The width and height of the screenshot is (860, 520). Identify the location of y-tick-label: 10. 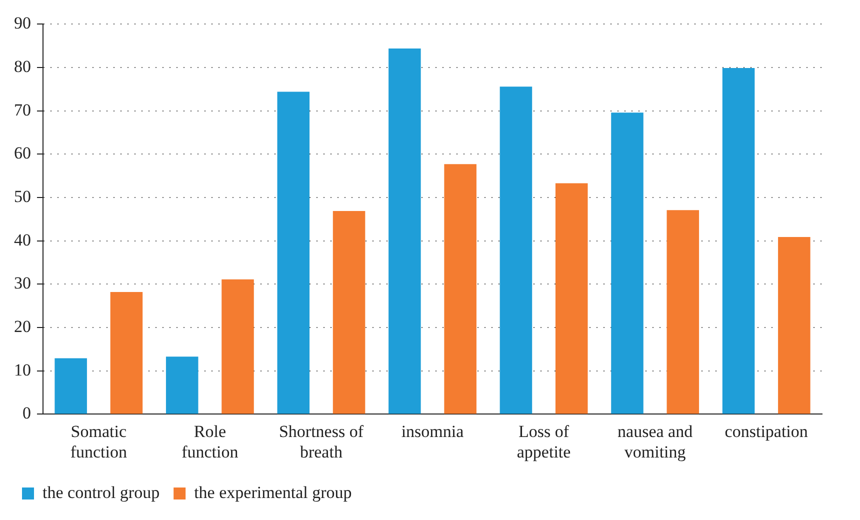
(22, 370).